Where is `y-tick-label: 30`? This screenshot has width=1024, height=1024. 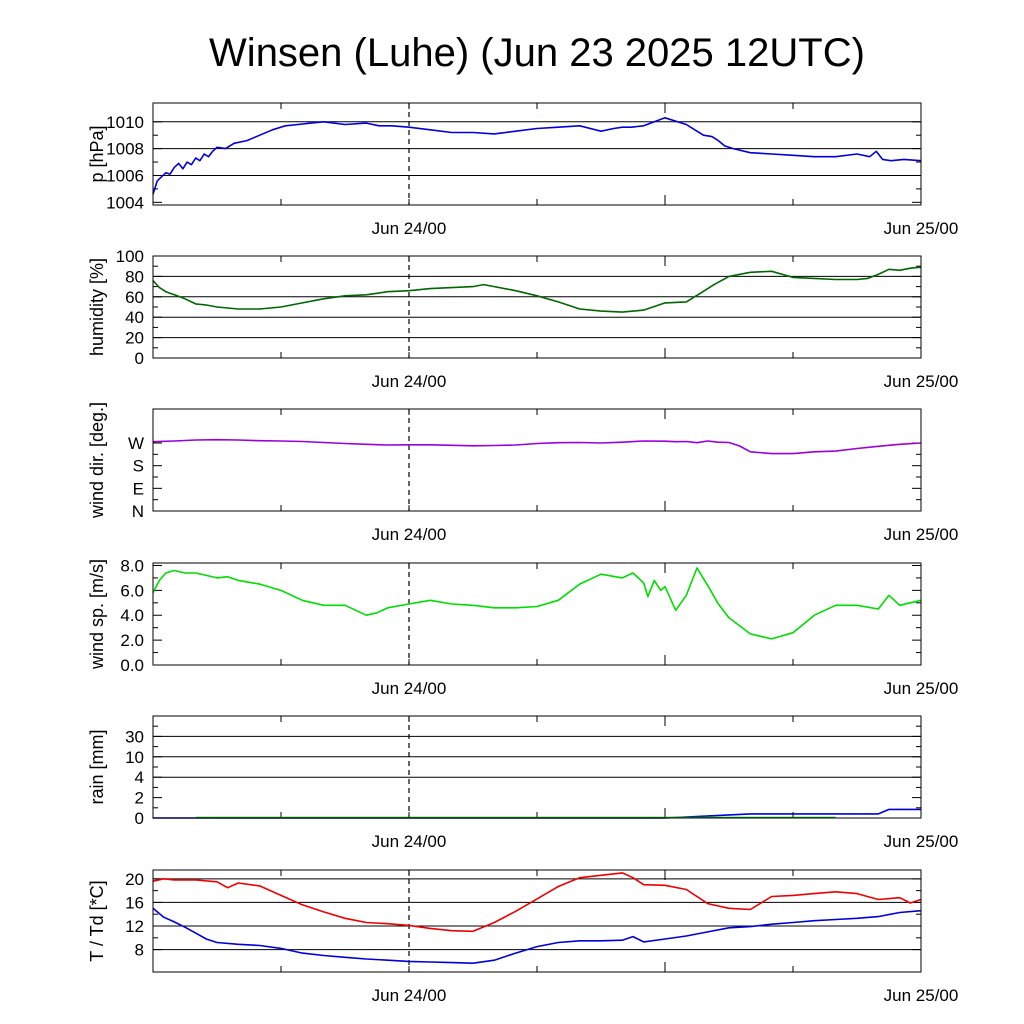
y-tick-label: 30 is located at coordinates (134, 736).